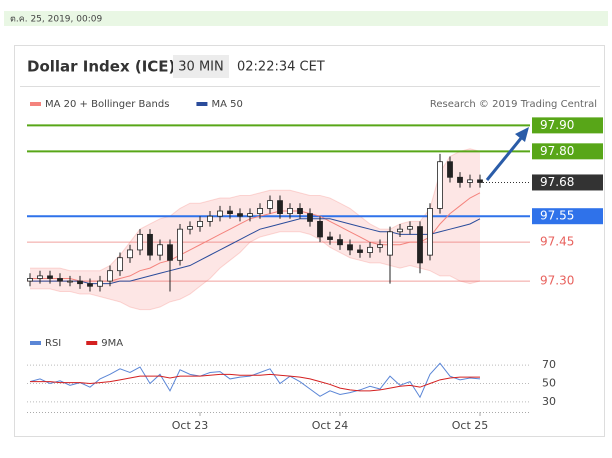 The width and height of the screenshot is (612, 458). Describe the element at coordinates (549, 401) in the screenshot. I see `y-tick-label: 30` at that location.